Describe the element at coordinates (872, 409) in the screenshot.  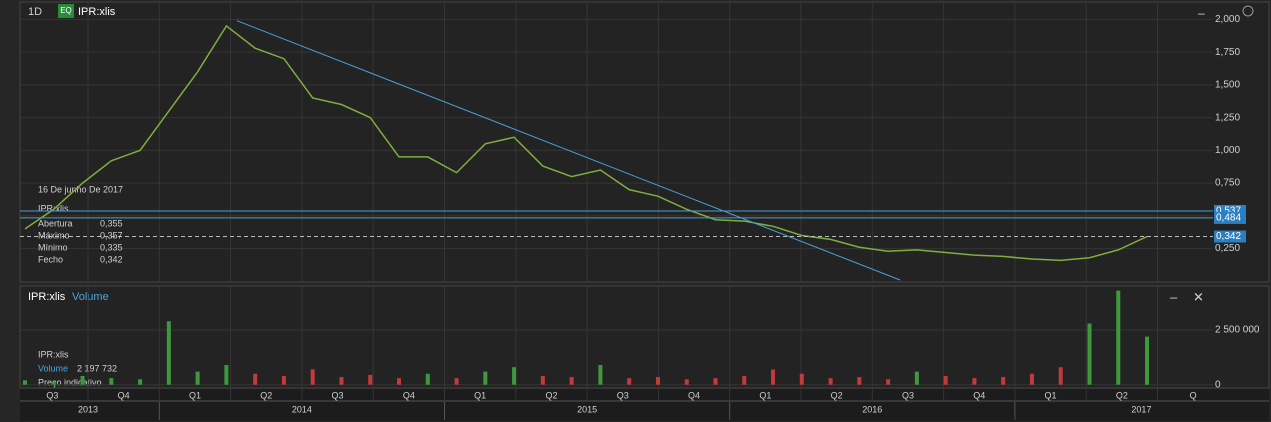
I see `year-label: 2016` at that location.